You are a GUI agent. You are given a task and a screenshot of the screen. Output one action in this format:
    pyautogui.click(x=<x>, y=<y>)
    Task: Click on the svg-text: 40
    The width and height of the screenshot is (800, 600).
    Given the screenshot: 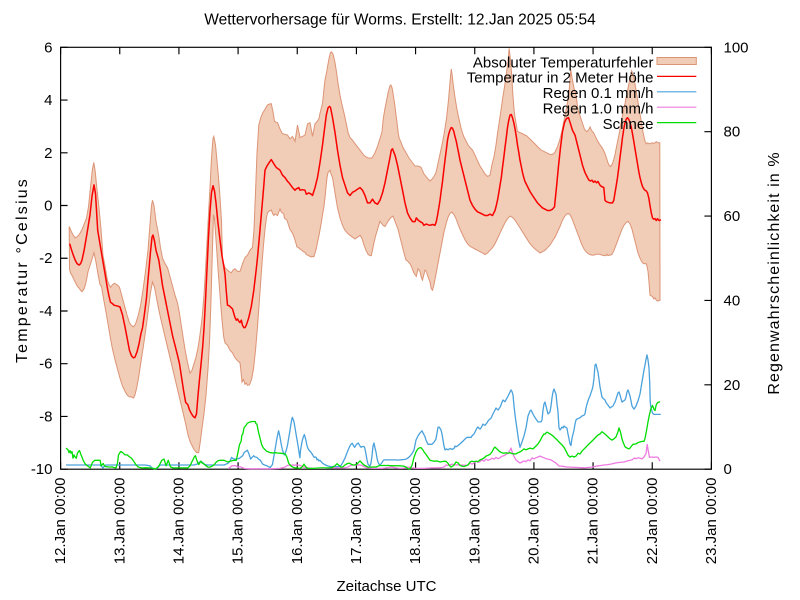 What is the action you would take?
    pyautogui.click(x=732, y=300)
    